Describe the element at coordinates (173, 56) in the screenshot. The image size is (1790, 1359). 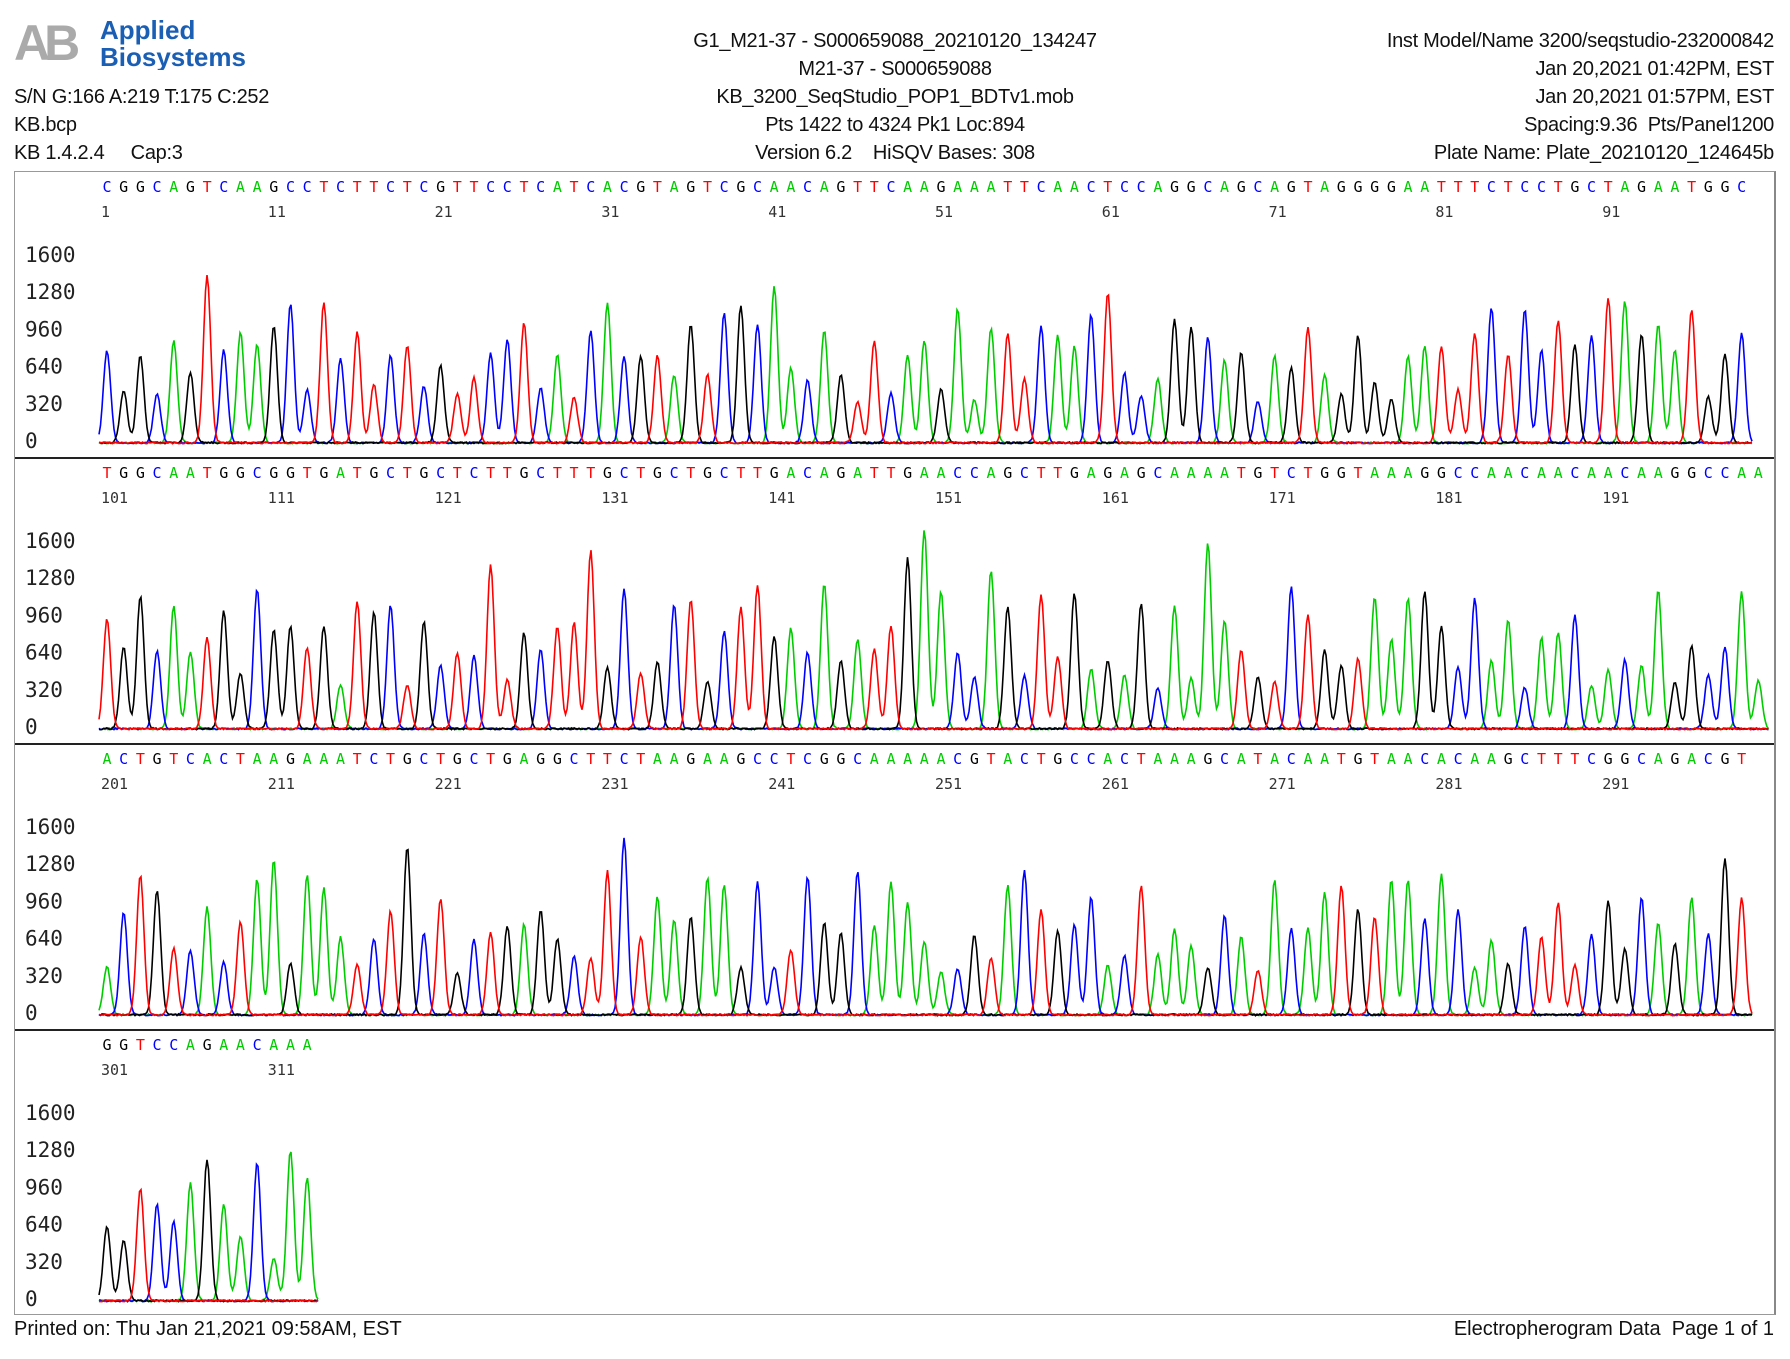
I see `svg-text: Biosystems` at that location.